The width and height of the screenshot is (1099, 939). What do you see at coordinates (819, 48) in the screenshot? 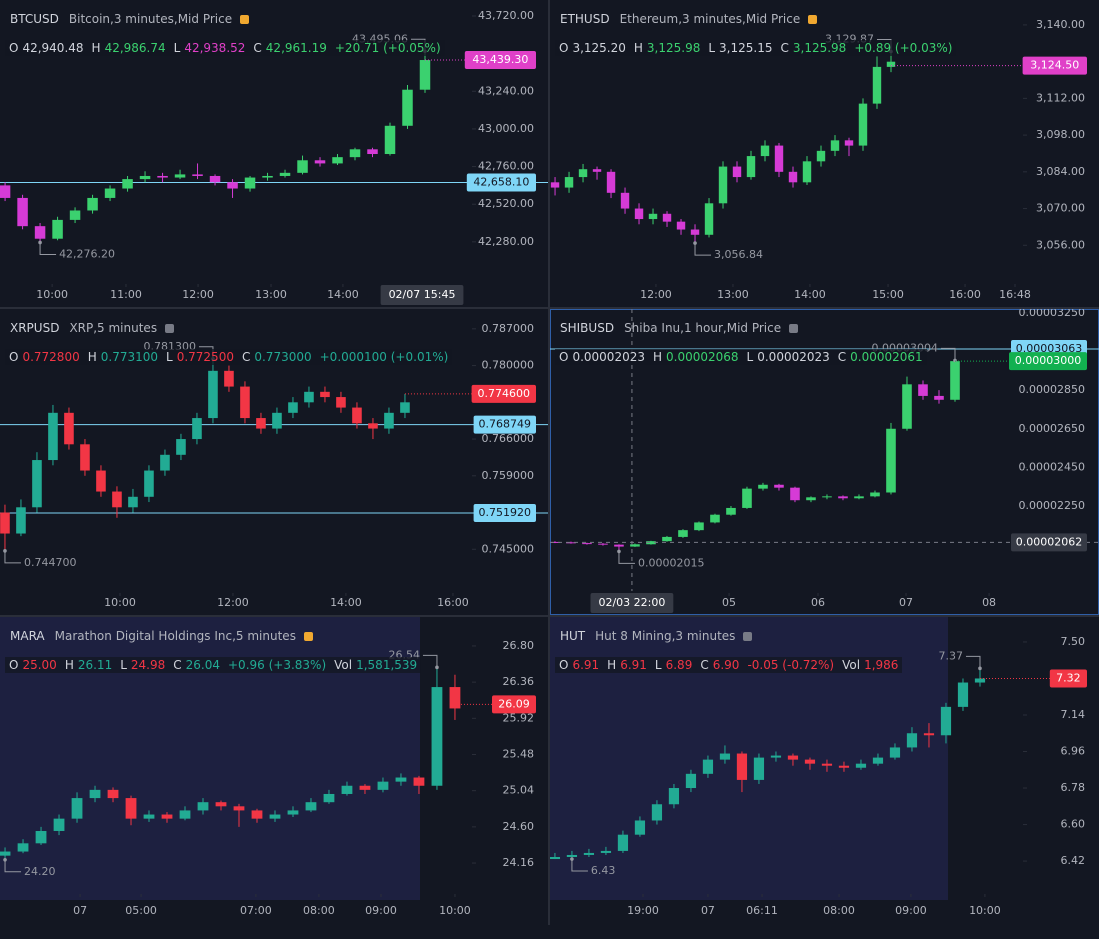
I see `legend-value: 3,125.98` at bounding box center [819, 48].